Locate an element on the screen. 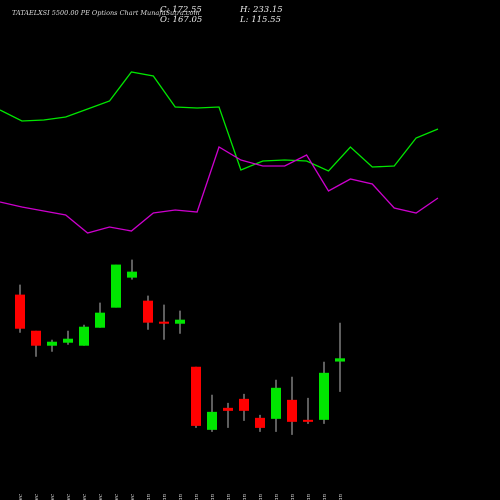 The width and height of the screenshot is (500, 500). high-label: H: 233.15 is located at coordinates (261, 10).